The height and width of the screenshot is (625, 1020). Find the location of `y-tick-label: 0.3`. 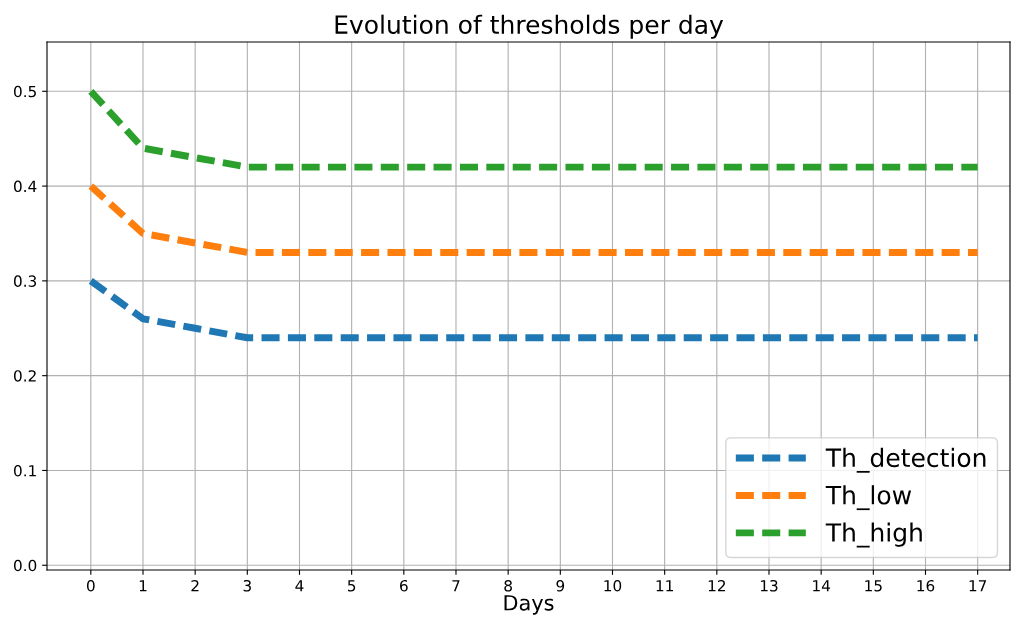

y-tick-label: 0.3 is located at coordinates (25, 281).